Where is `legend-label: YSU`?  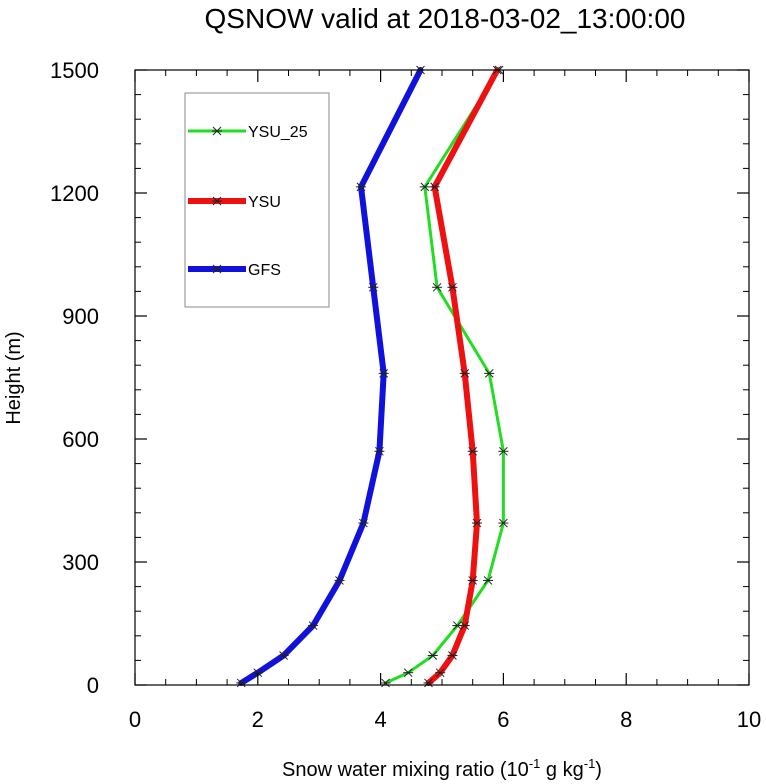 legend-label: YSU is located at coordinates (264, 202).